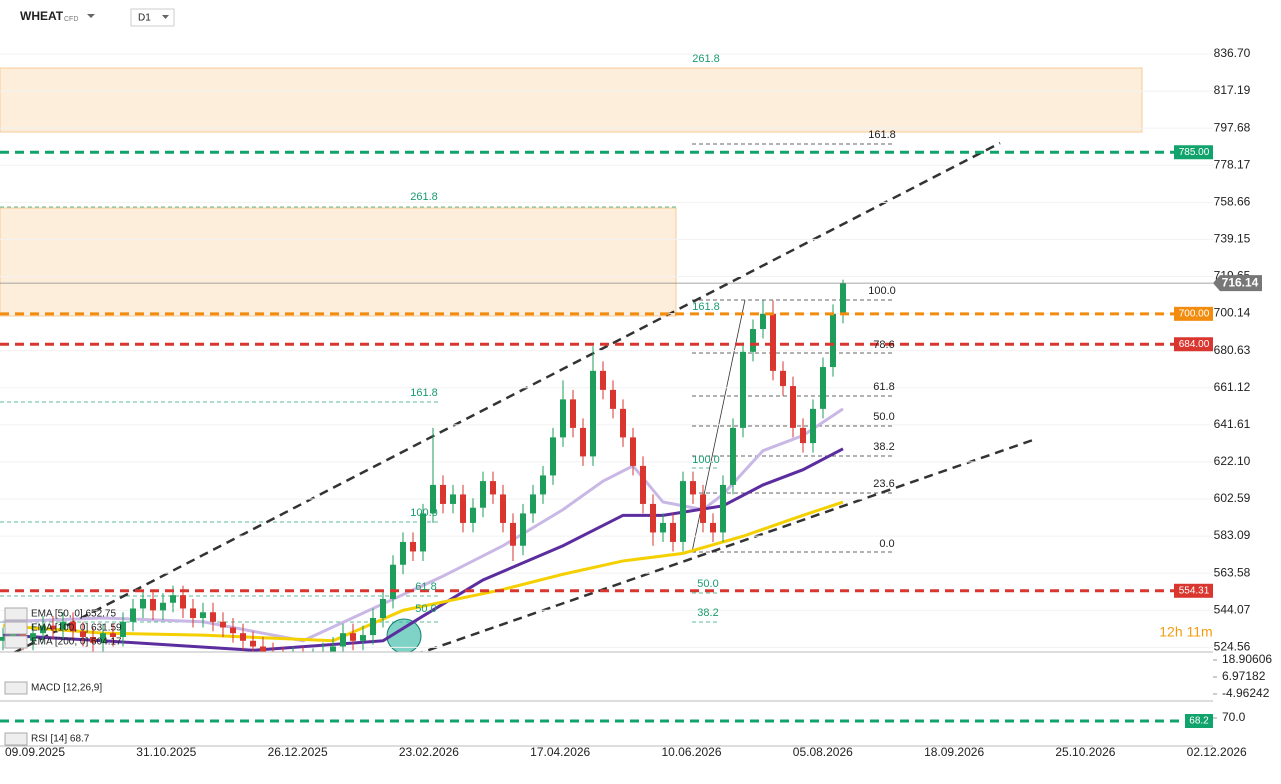  I want to click on level-label: 785.00, so click(1194, 152).